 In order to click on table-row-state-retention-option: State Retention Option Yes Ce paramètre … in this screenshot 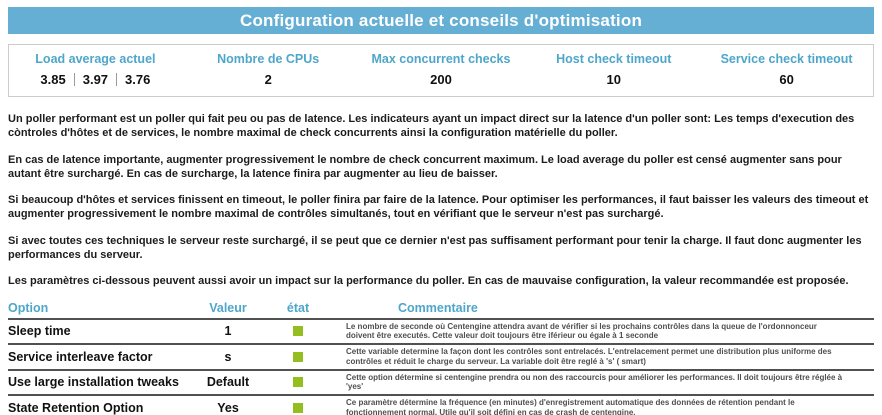, I will do `click(441, 404)`.